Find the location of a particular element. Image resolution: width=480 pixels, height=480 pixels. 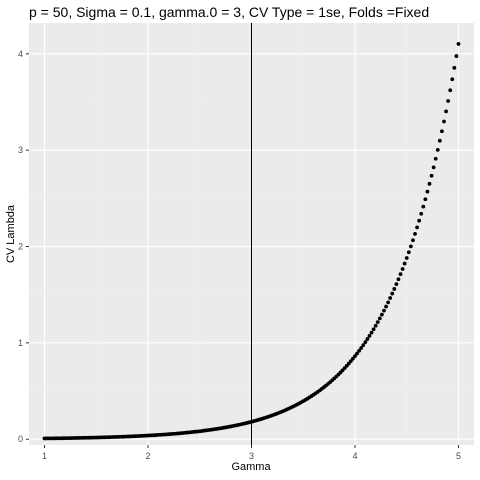

y-axis-title: CV Lambda is located at coordinates (11, 233).